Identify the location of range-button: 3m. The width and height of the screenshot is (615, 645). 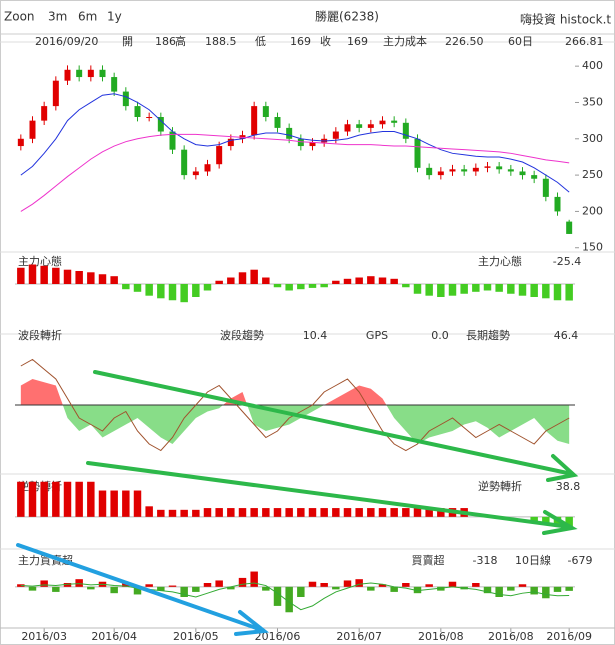
(57, 17).